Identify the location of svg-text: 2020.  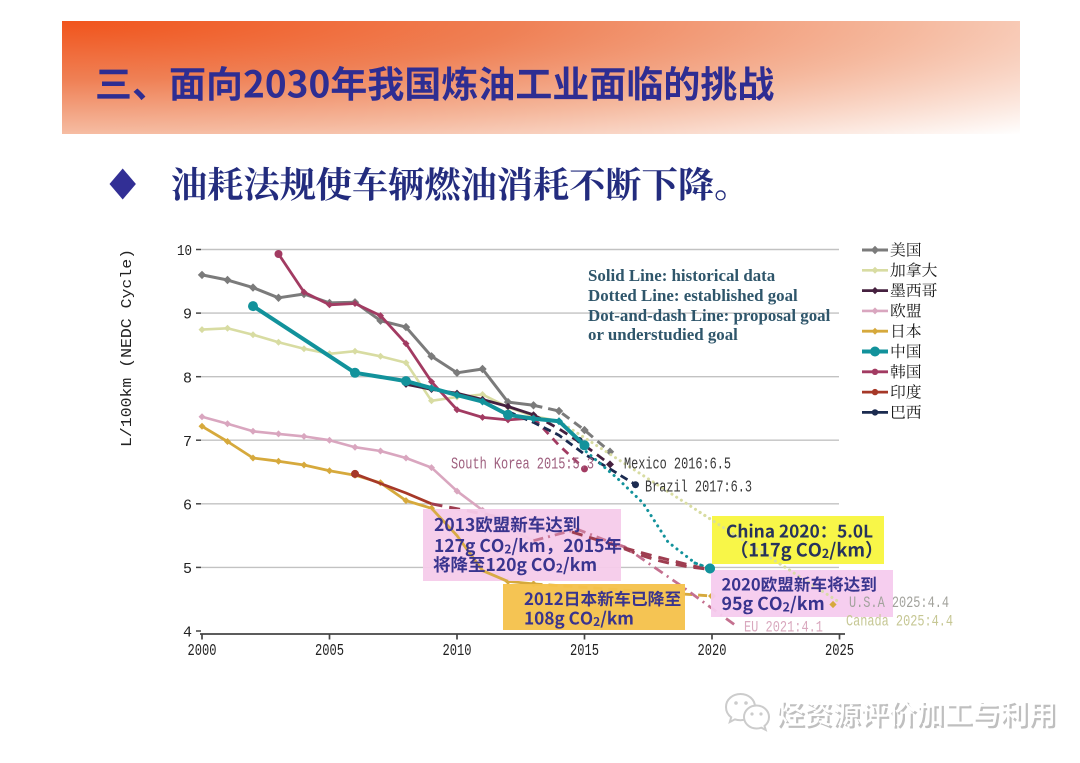
(712, 650).